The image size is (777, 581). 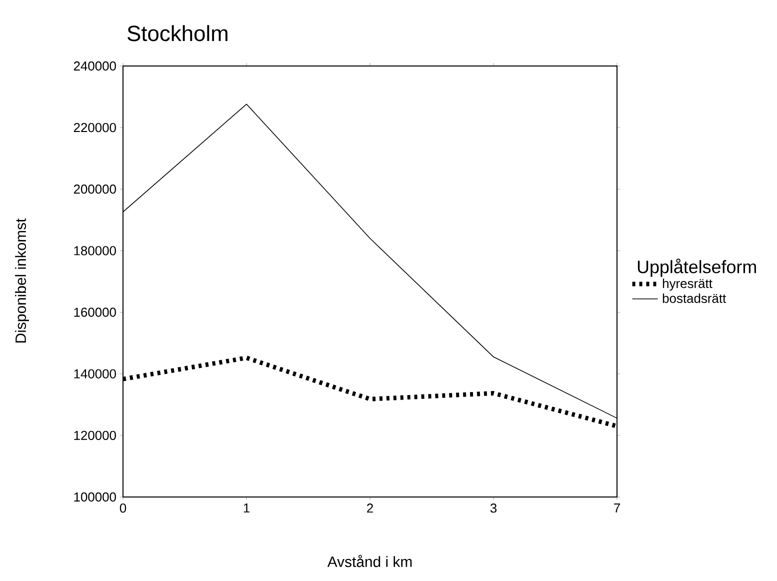 What do you see at coordinates (95, 312) in the screenshot?
I see `y-tick-label: 160000` at bounding box center [95, 312].